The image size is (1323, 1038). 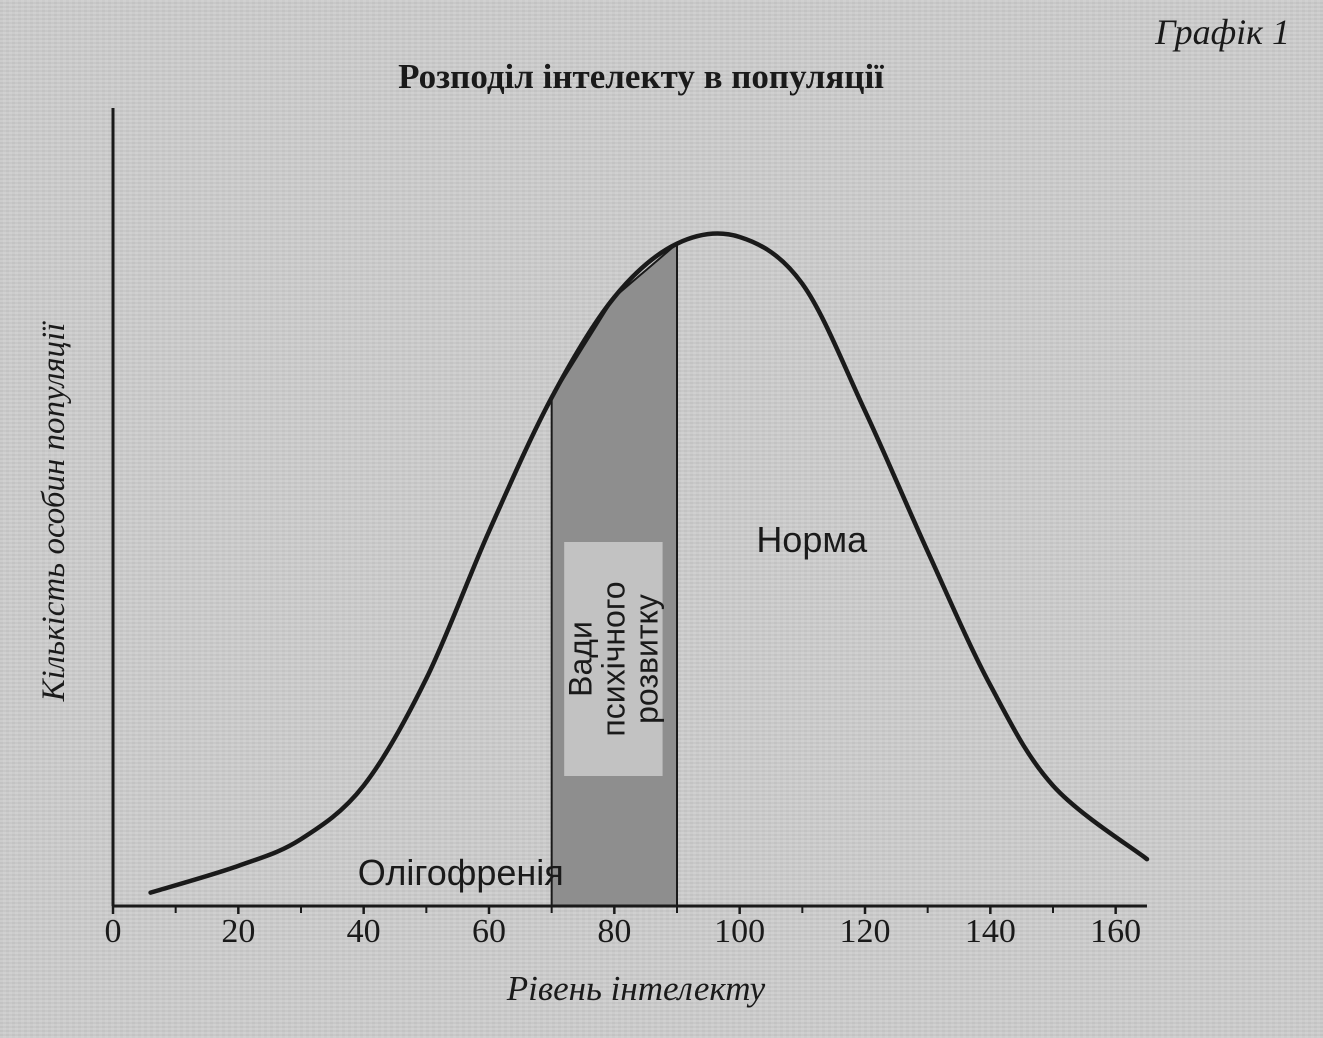 What do you see at coordinates (580, 659) in the screenshot?
I see `region-label-developmental-disorders: Вади` at bounding box center [580, 659].